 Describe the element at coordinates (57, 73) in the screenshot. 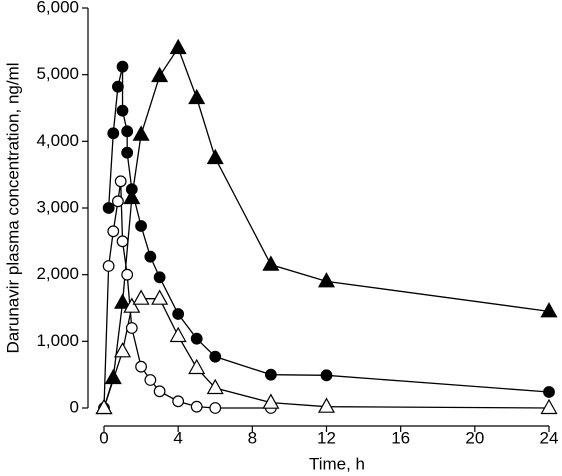

I see `y-tick-label: 5,000` at that location.